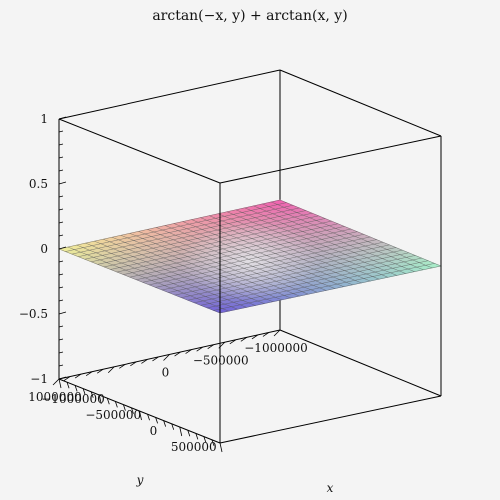  What do you see at coordinates (44, 119) in the screenshot?
I see `z-tick-label: 1` at bounding box center [44, 119].